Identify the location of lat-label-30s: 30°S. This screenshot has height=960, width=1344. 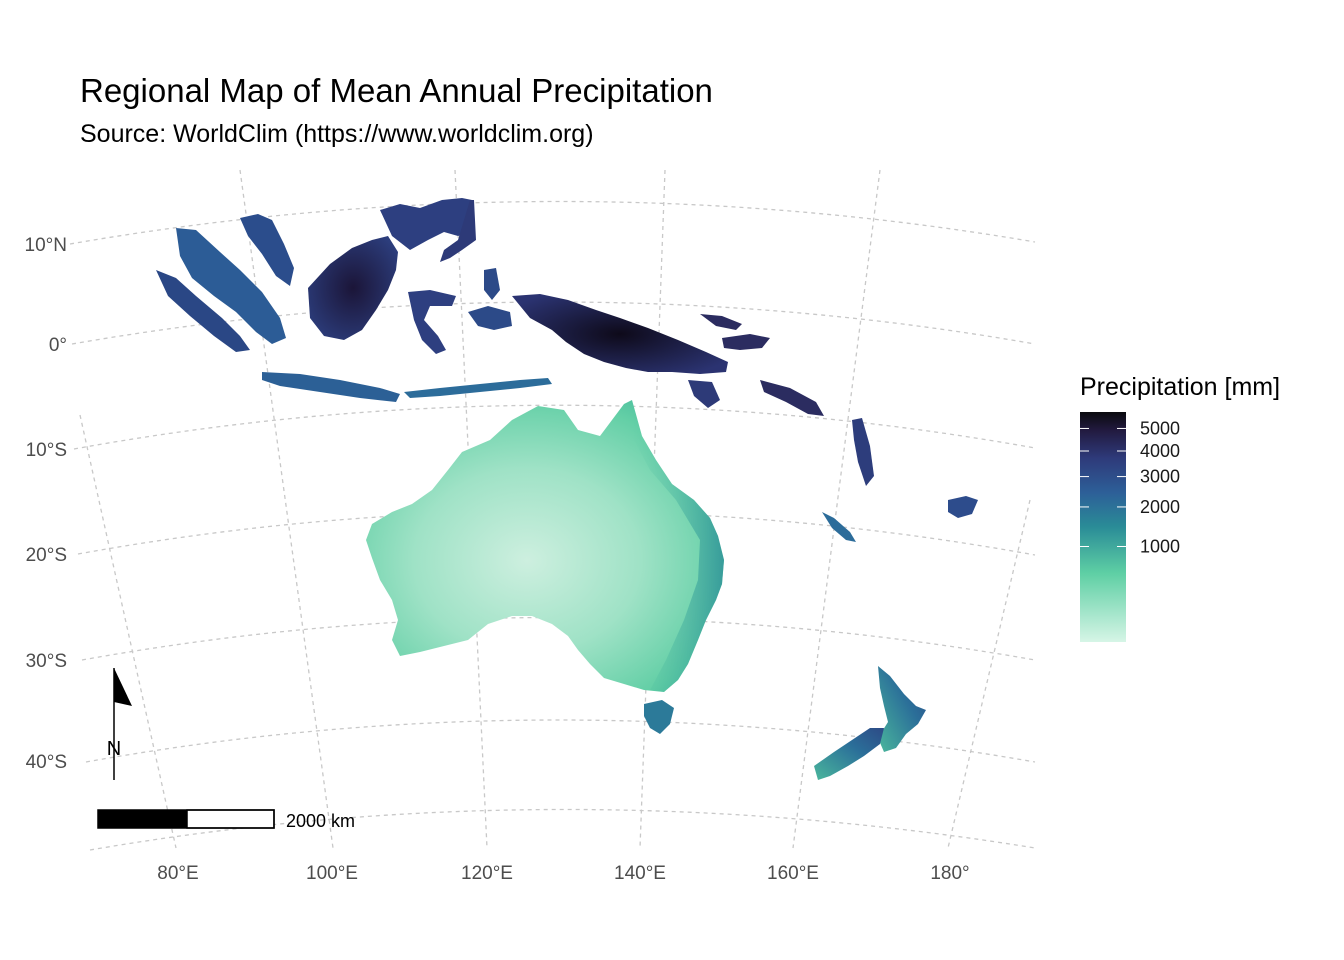
(46, 661).